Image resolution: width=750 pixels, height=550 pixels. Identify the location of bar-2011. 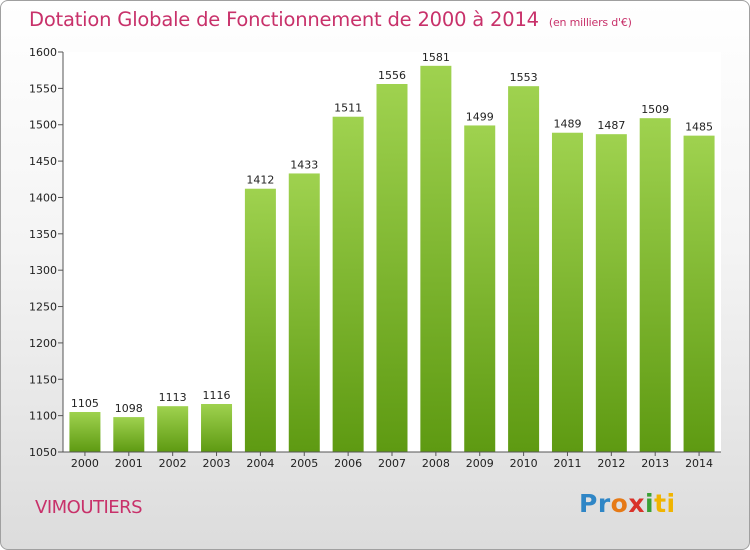
(567, 292).